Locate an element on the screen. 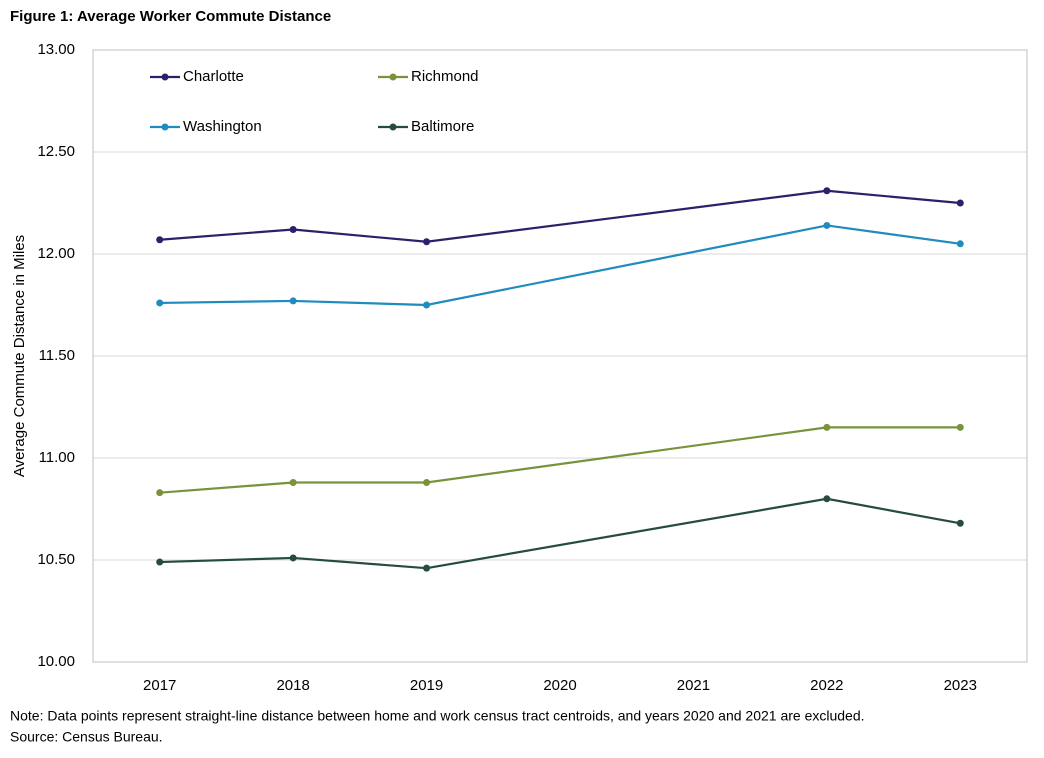 Image resolution: width=1044 pixels, height=758 pixels. y-tick-label: 13.00 is located at coordinates (56, 49).